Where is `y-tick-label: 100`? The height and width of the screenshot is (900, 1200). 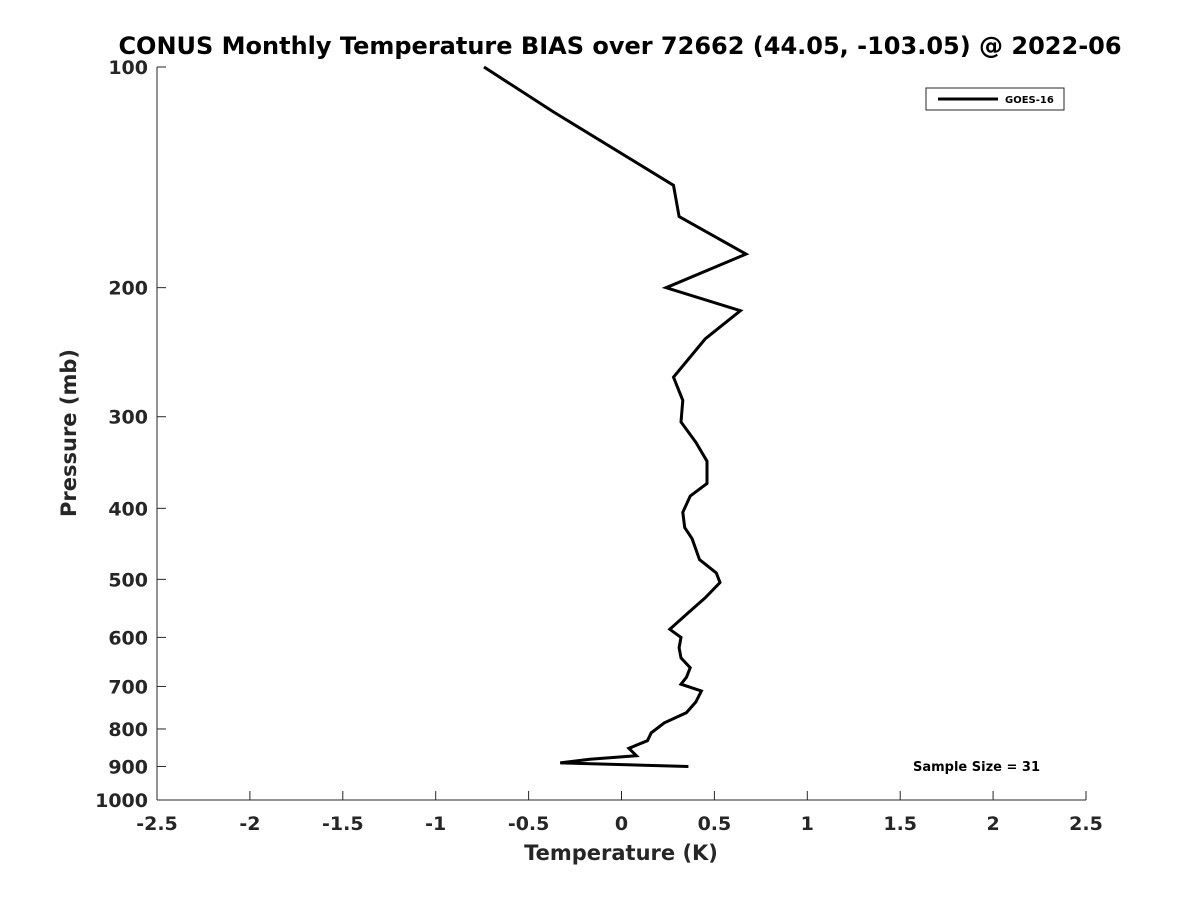
y-tick-label: 100 is located at coordinates (128, 68).